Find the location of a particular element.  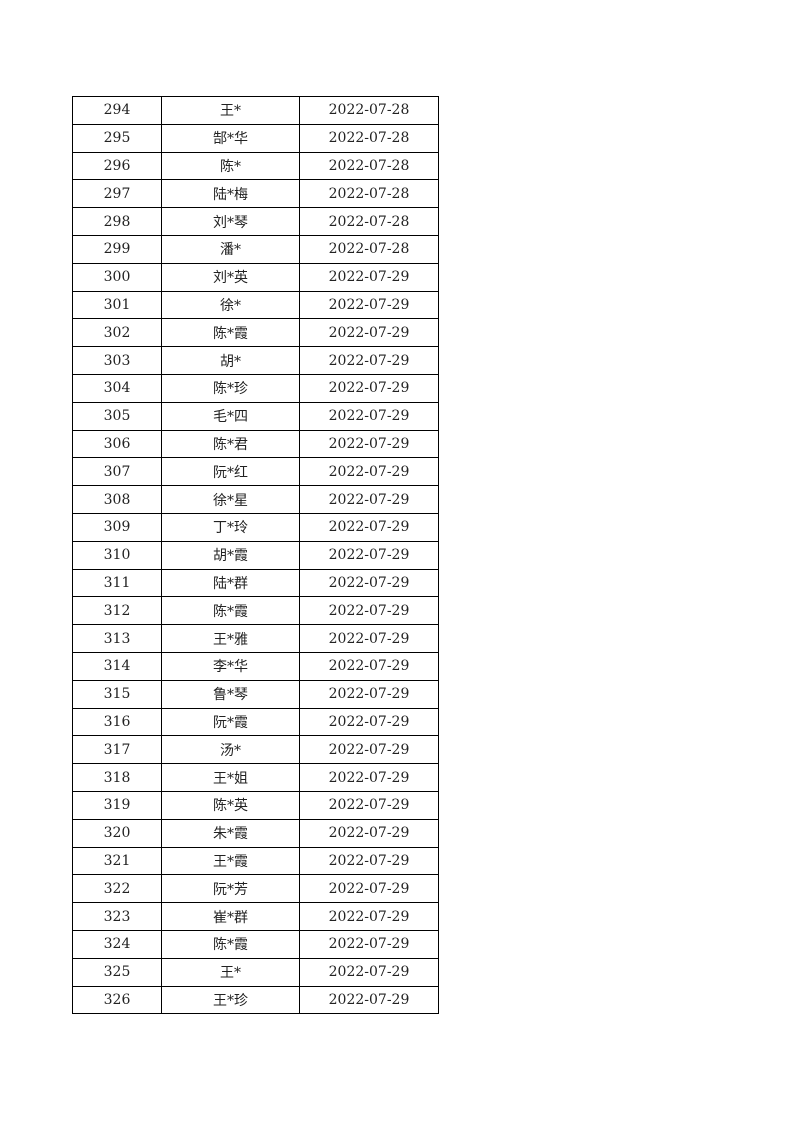

table-row: 317 汤* 2022-07-29 is located at coordinates (255, 750).